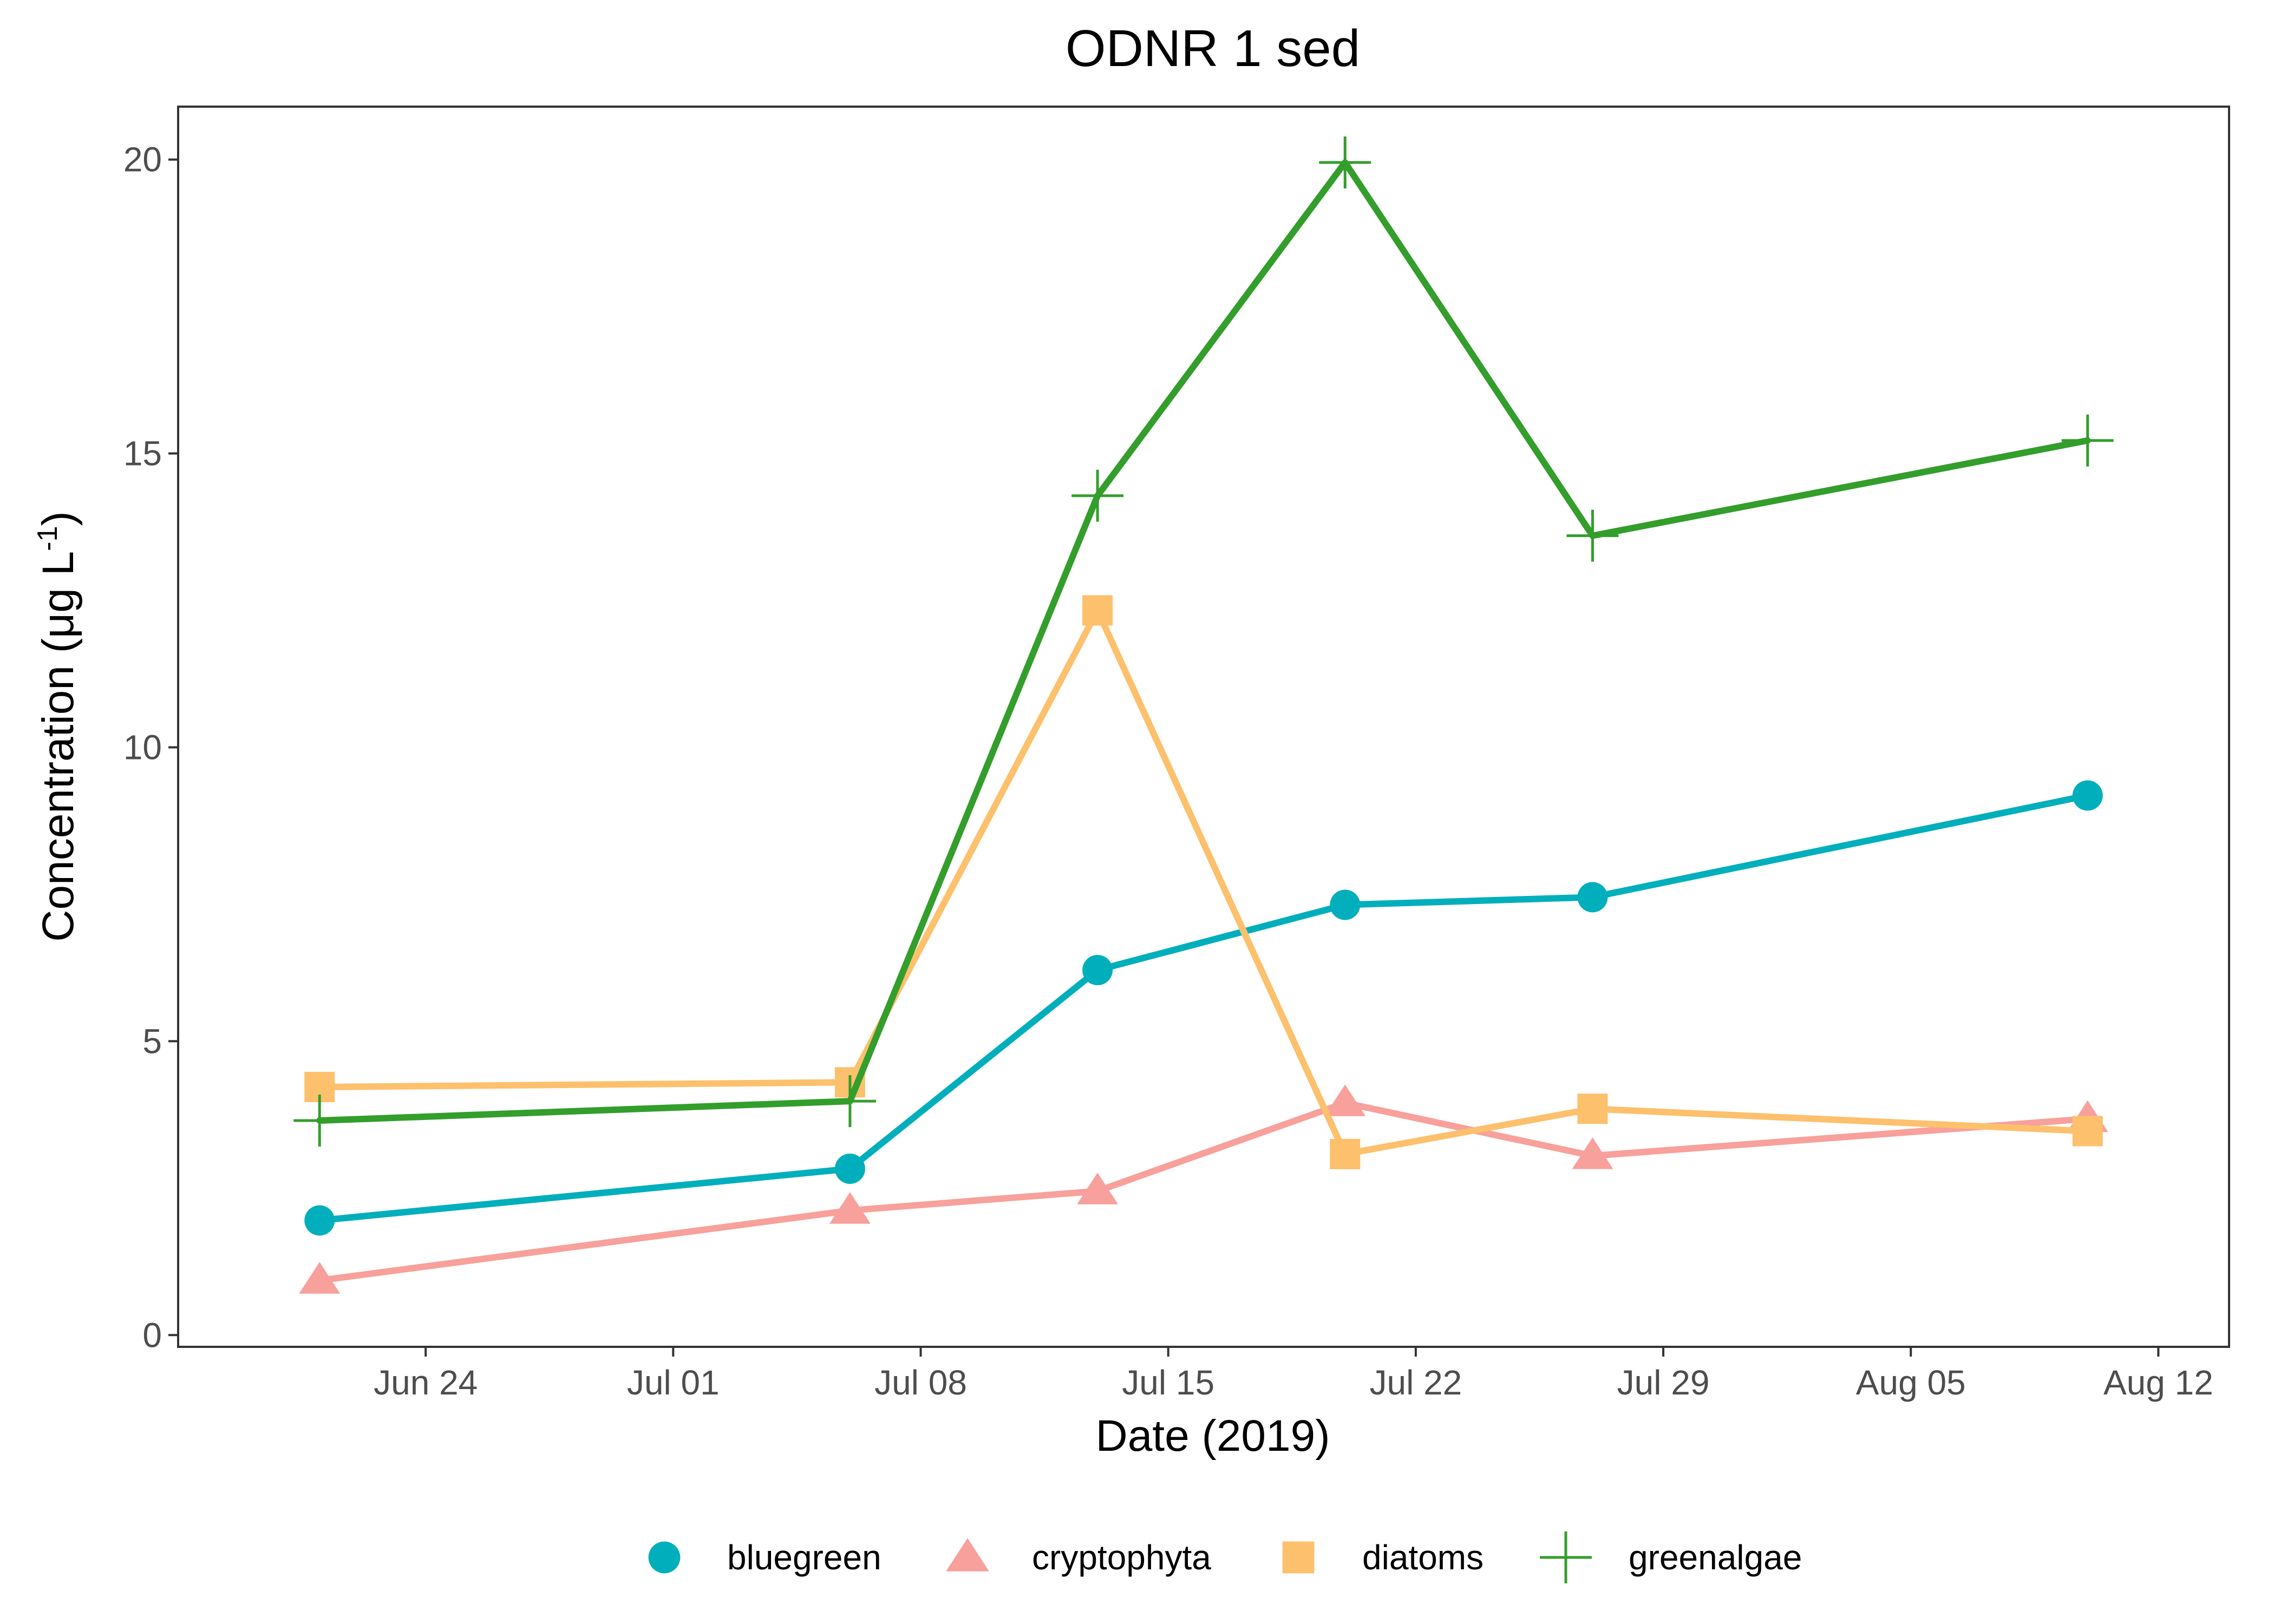 Image resolution: width=2274 pixels, height=1624 pixels. I want to click on legend-label-greenalgae: greenalgae, so click(1716, 1557).